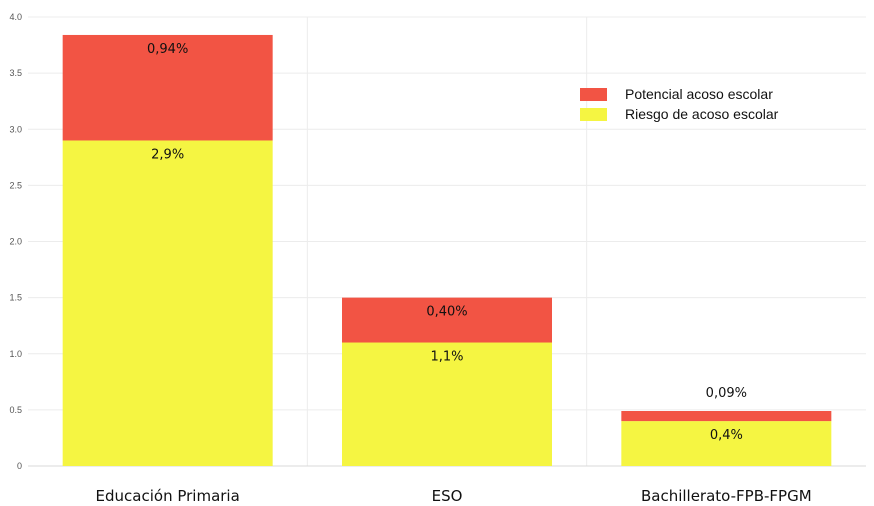  Describe the element at coordinates (15, 185) in the screenshot. I see `y-tick-label: 2.5` at that location.